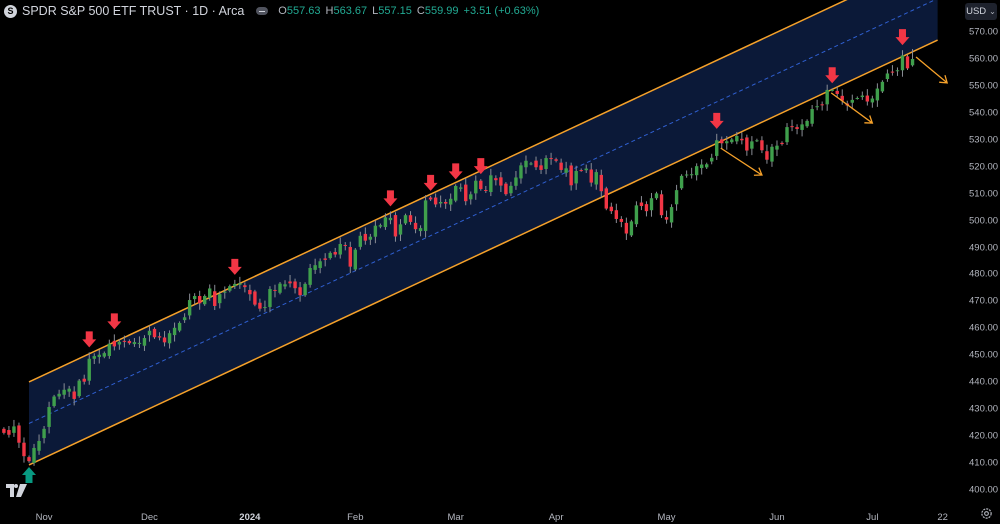 This screenshot has height=524, width=1000. Describe the element at coordinates (17, 490) in the screenshot. I see `tradingview-logo-icon` at that location.